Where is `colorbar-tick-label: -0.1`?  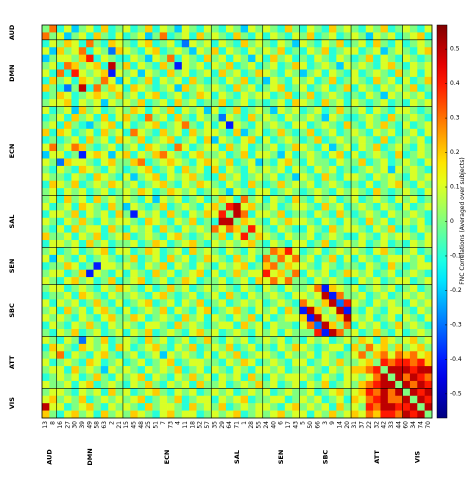
colorbar-tick-label: -0.1 is located at coordinates (456, 255).